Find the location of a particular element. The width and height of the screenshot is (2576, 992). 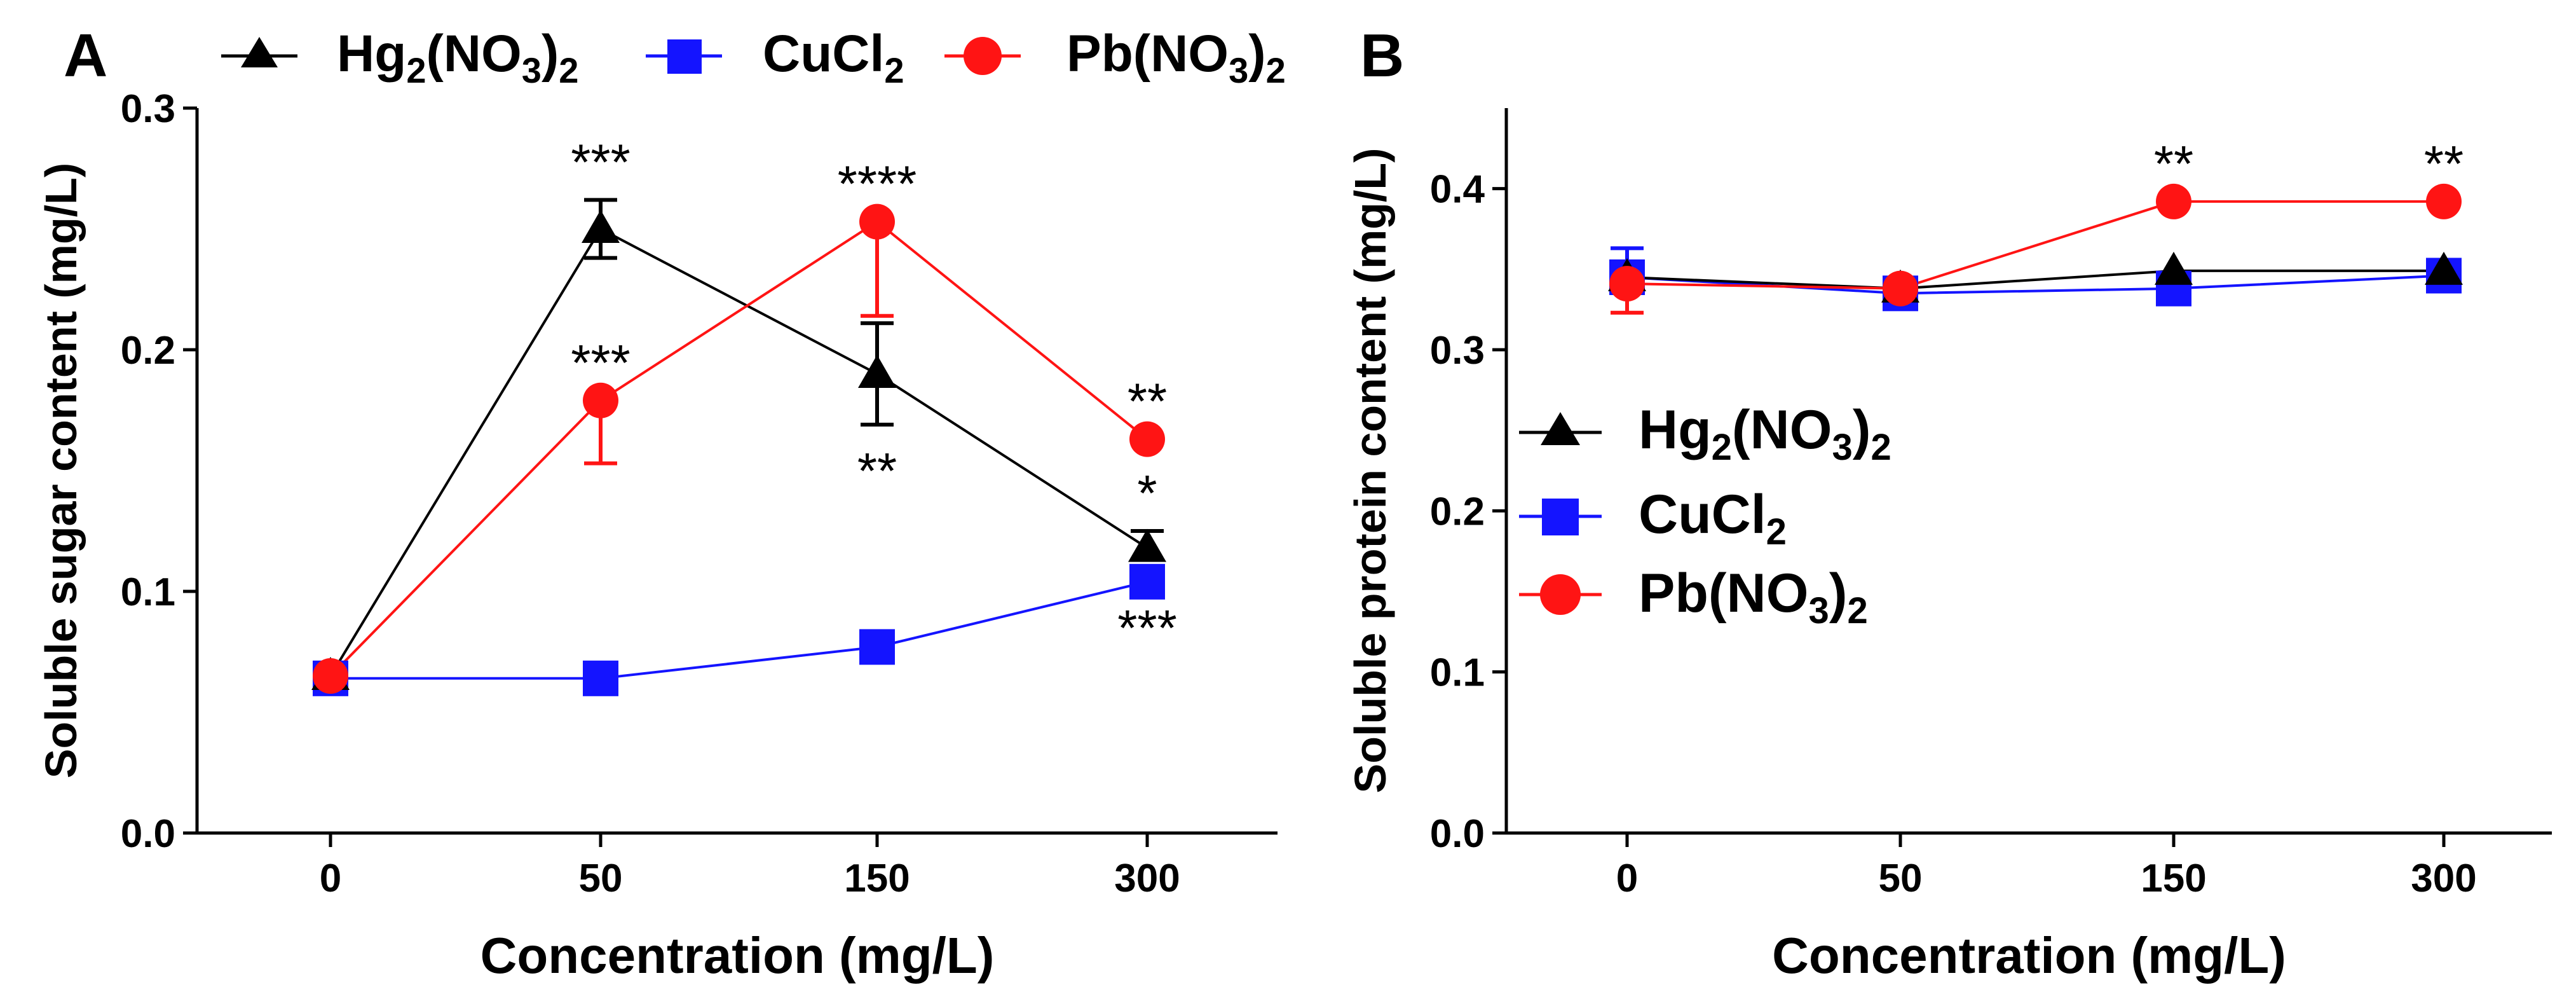

significance-label: * is located at coordinates (1147, 493).